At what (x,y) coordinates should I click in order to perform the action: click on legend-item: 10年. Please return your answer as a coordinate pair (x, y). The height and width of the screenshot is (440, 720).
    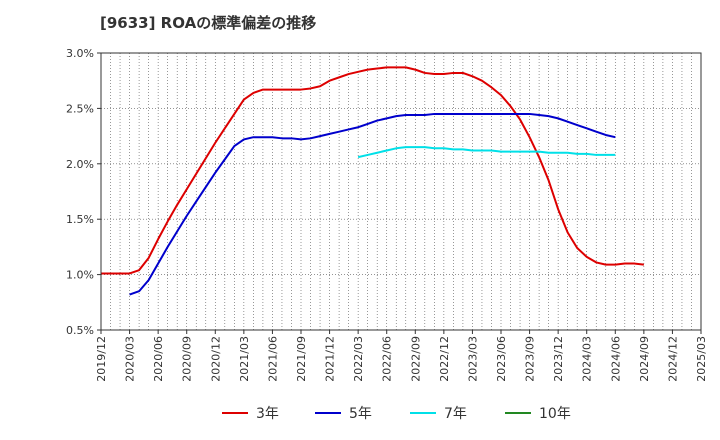
    Looking at the image, I should click on (538, 413).